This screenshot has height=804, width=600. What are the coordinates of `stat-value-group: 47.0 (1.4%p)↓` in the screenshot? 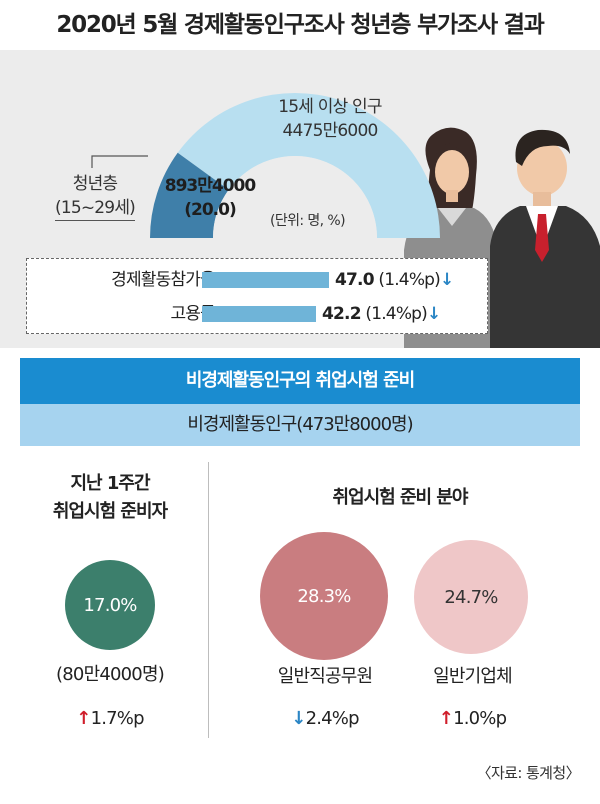 It's located at (394, 280).